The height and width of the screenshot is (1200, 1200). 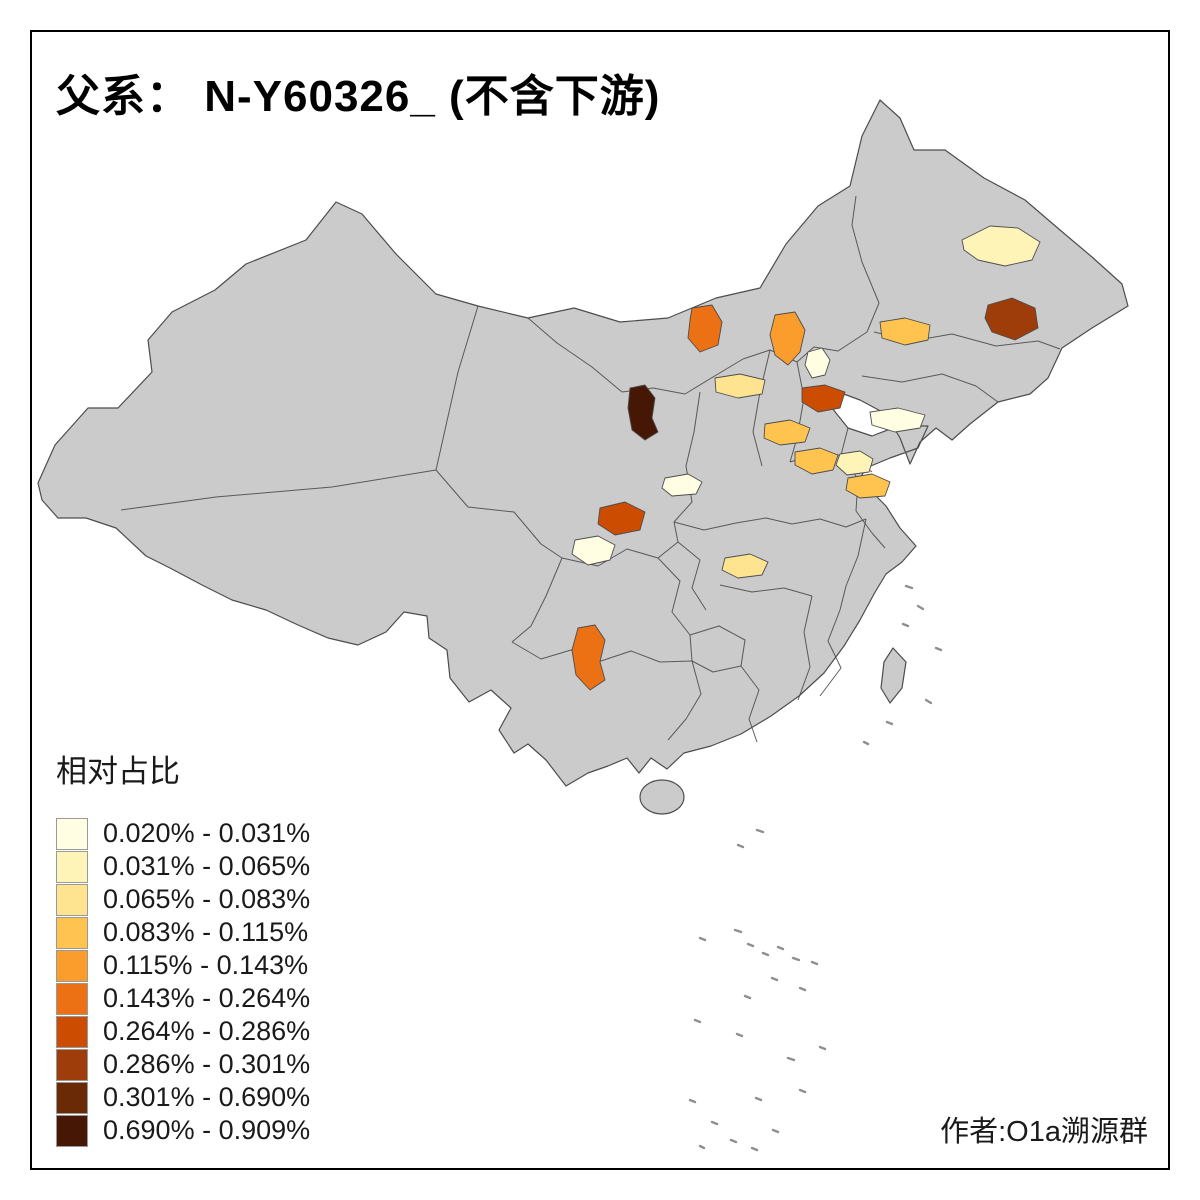 I want to click on legend-item: 0.690% - 0.909%, so click(x=183, y=1130).